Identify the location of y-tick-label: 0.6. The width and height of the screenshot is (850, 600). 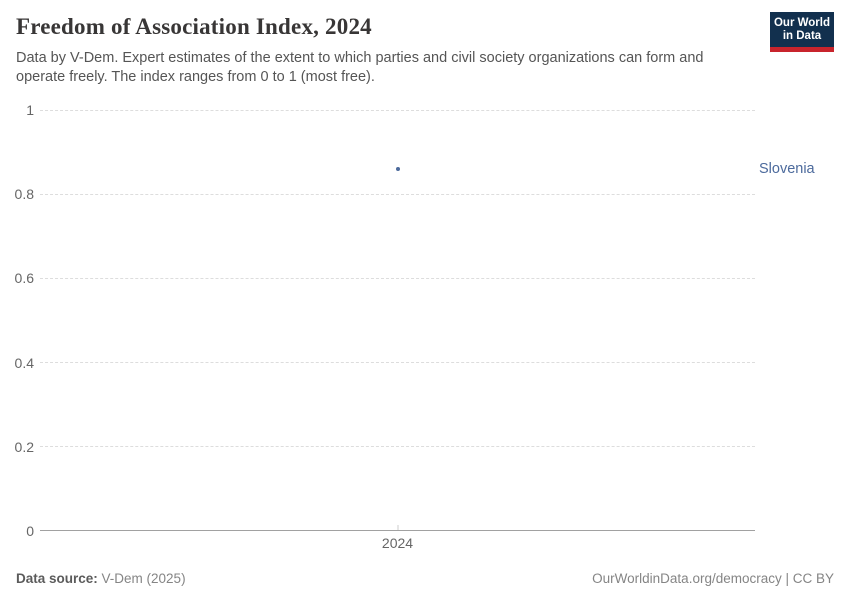
(24, 278).